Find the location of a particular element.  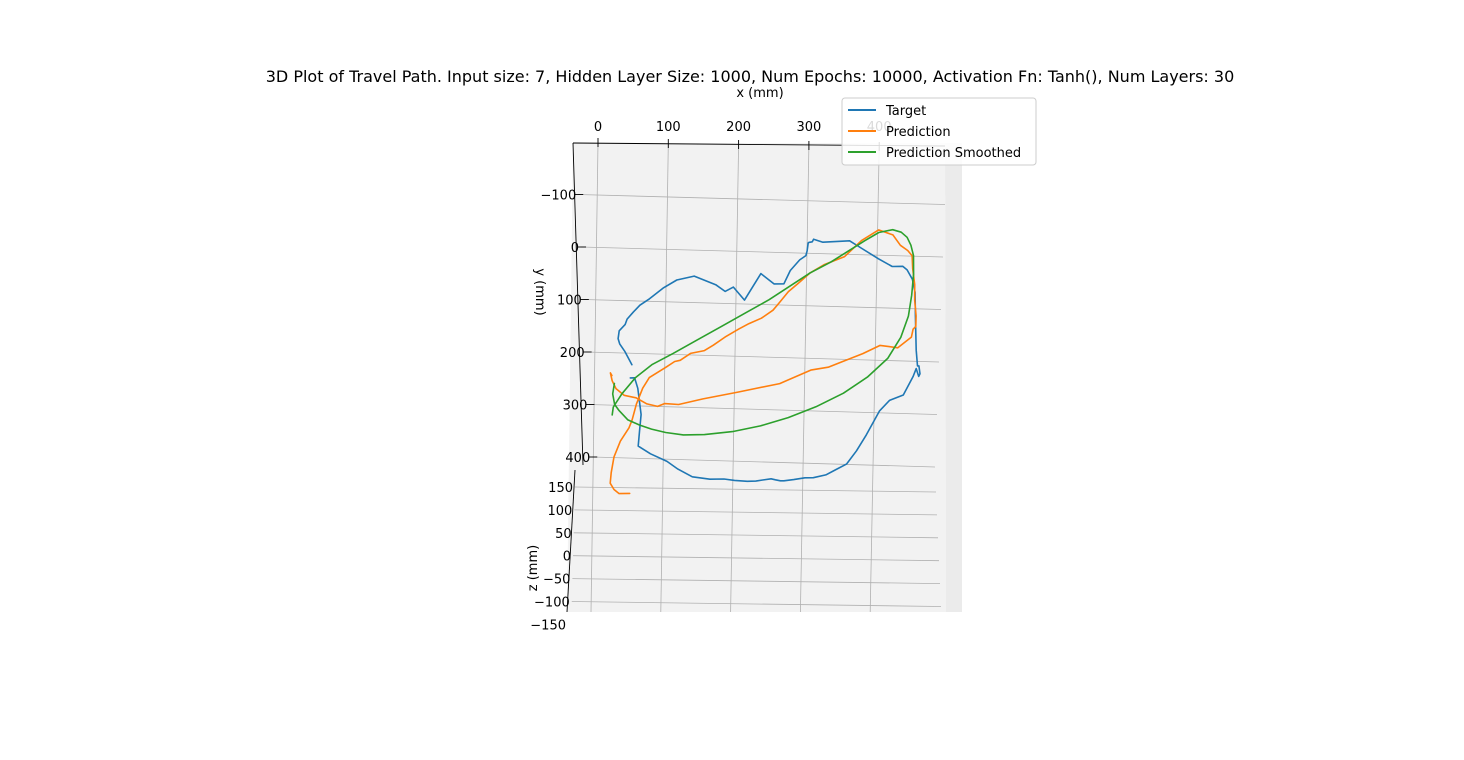

z-tick-label: 0 is located at coordinates (567, 557).